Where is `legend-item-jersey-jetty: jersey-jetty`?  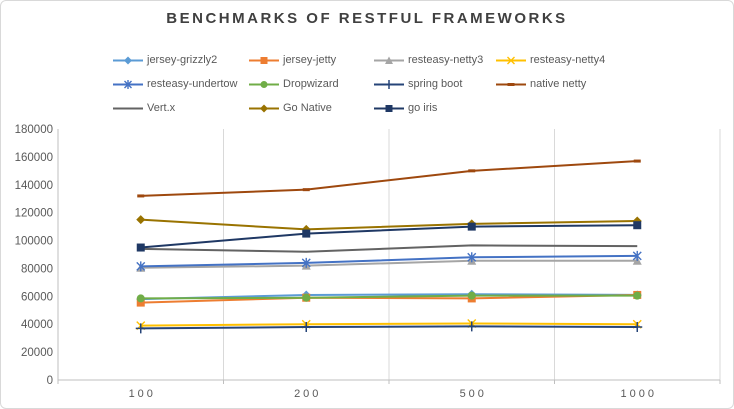 legend-item-jersey-jetty: jersey-jetty is located at coordinates (292, 60).